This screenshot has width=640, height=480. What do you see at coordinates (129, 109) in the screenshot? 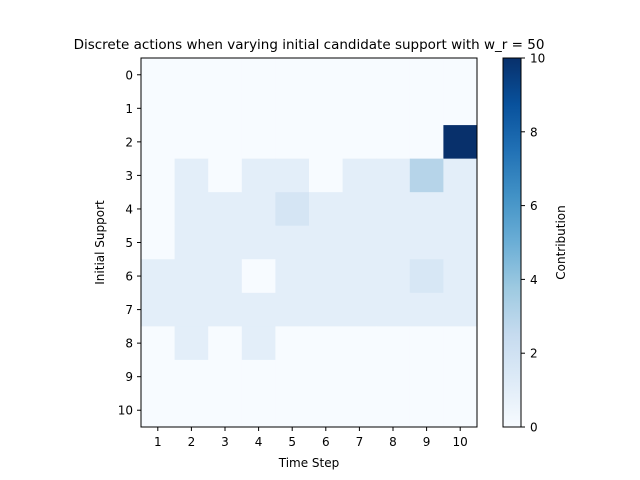
I see `y-tick-label: 1` at bounding box center [129, 109].